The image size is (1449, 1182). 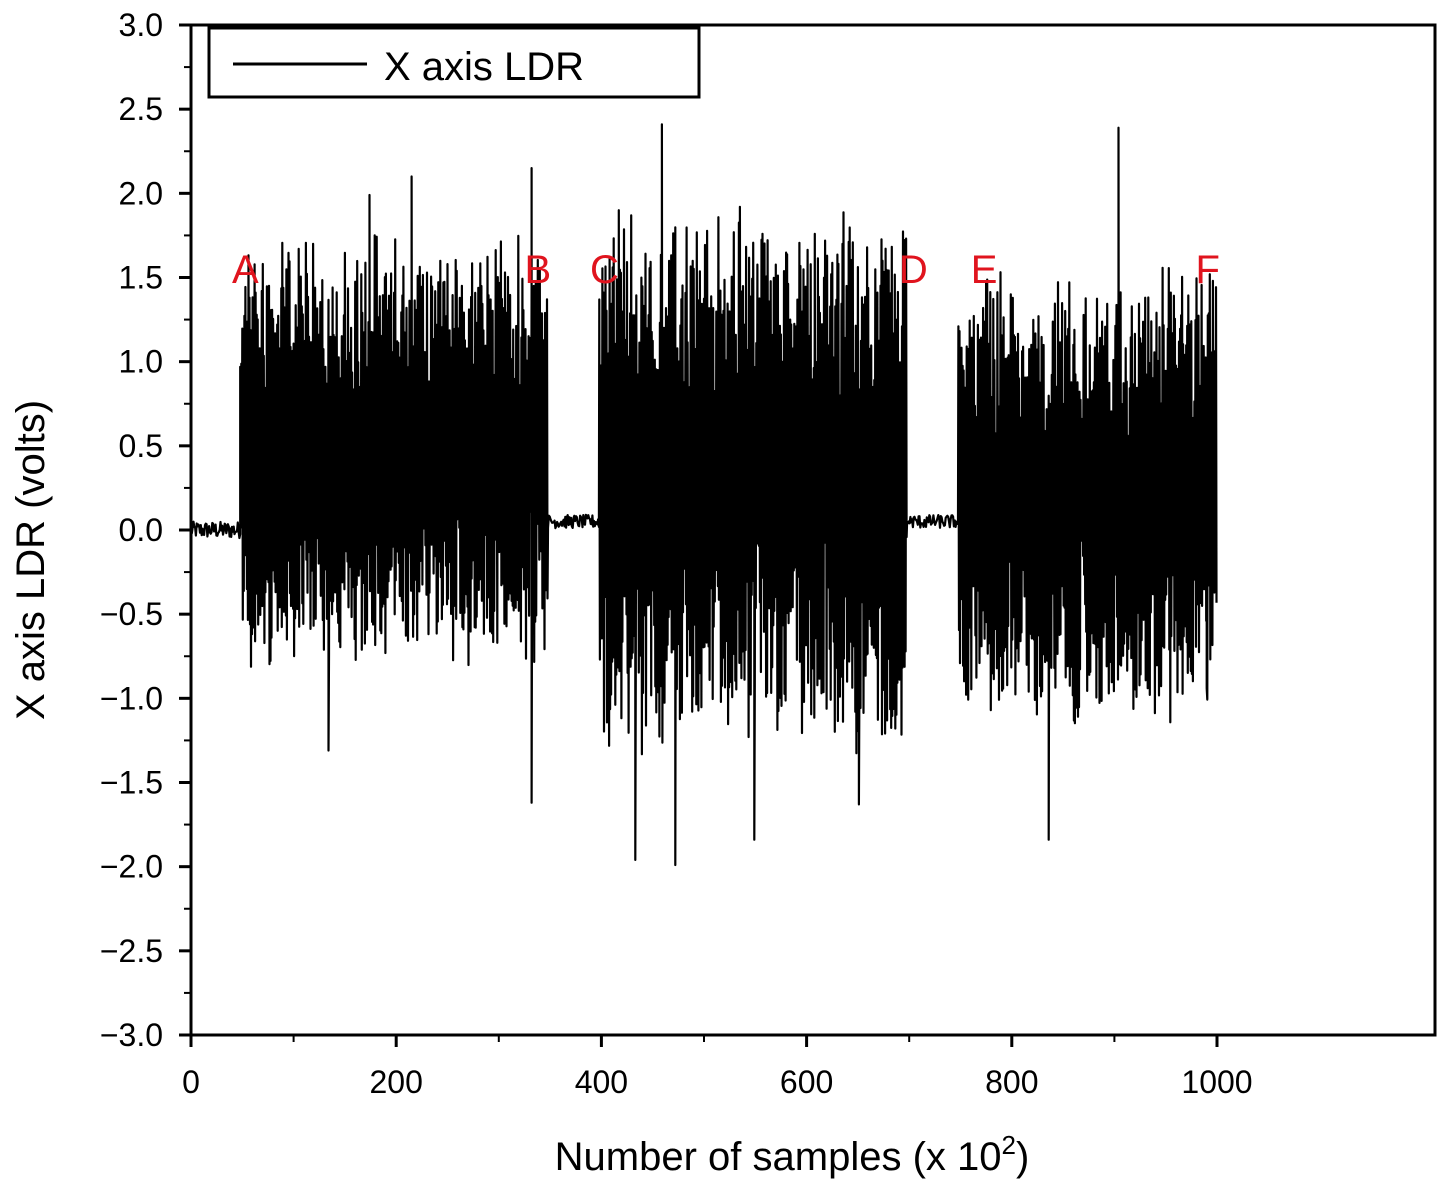 What do you see at coordinates (245, 270) in the screenshot?
I see `annotation-a: A` at bounding box center [245, 270].